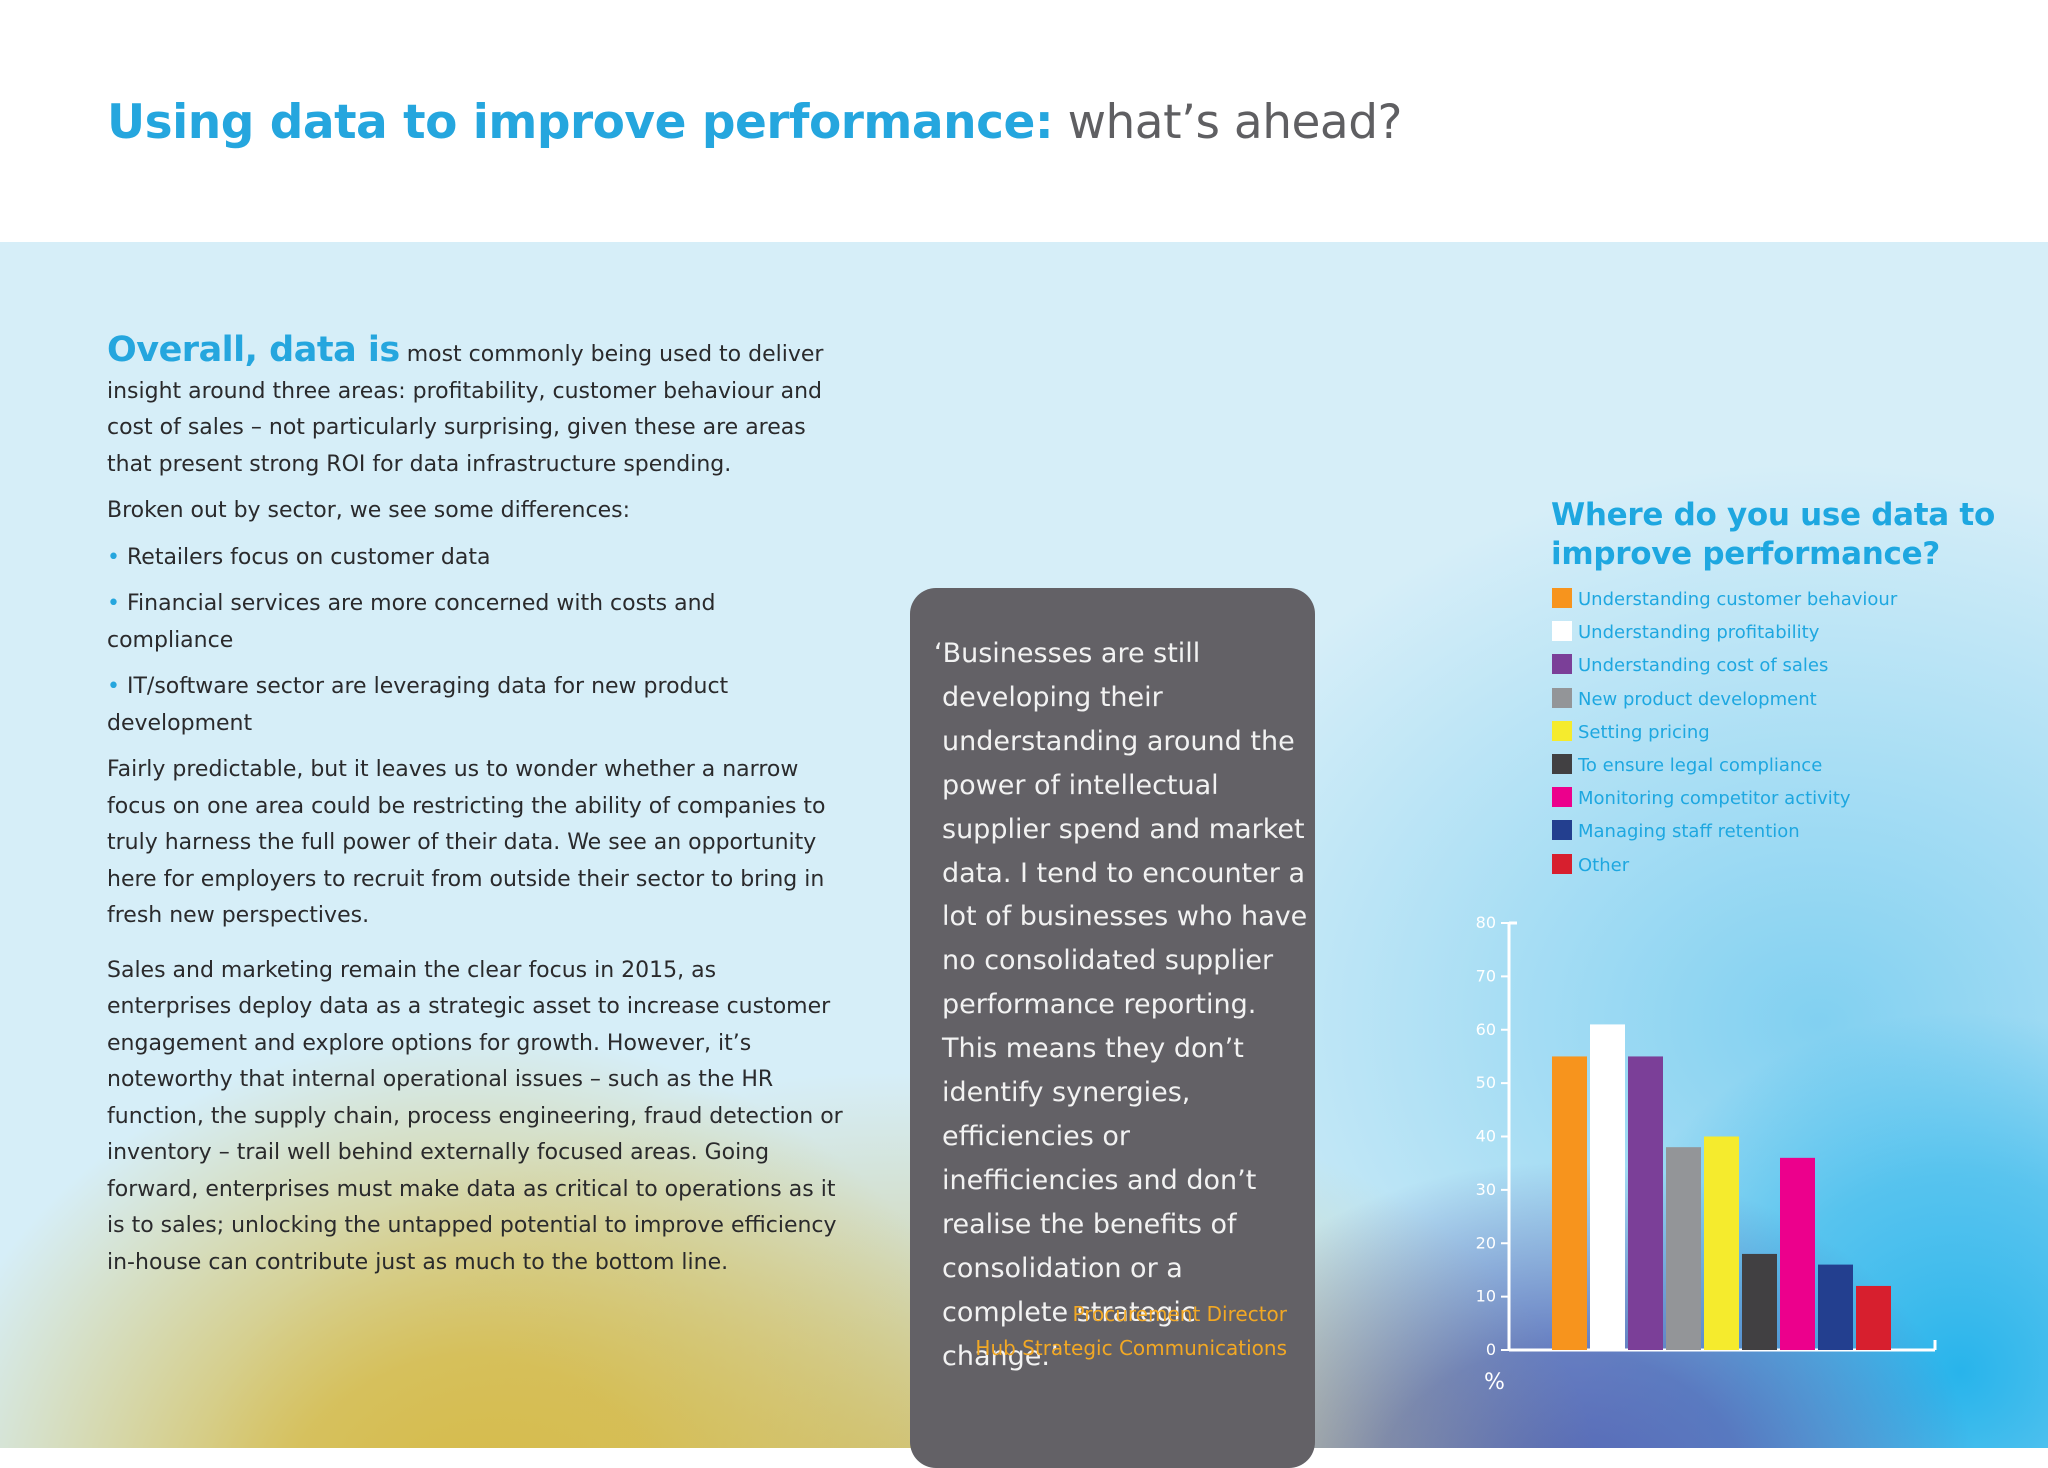  I want to click on bullet-item: • Retailers focus on customer data, so click(477, 558).